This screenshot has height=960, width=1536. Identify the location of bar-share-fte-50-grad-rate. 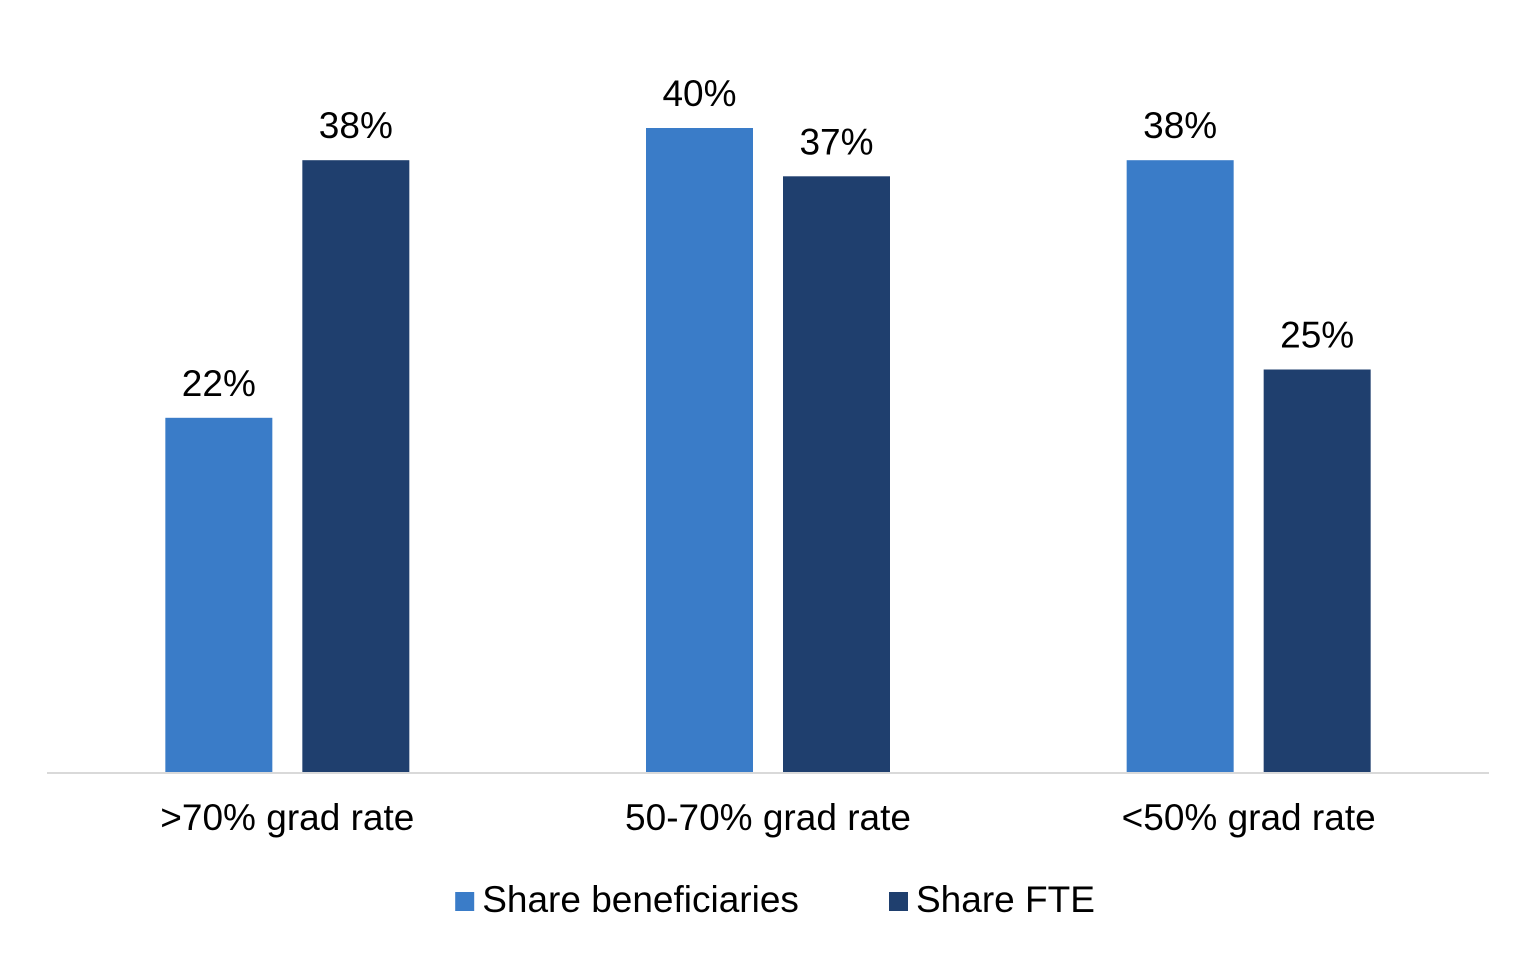
(1317, 570).